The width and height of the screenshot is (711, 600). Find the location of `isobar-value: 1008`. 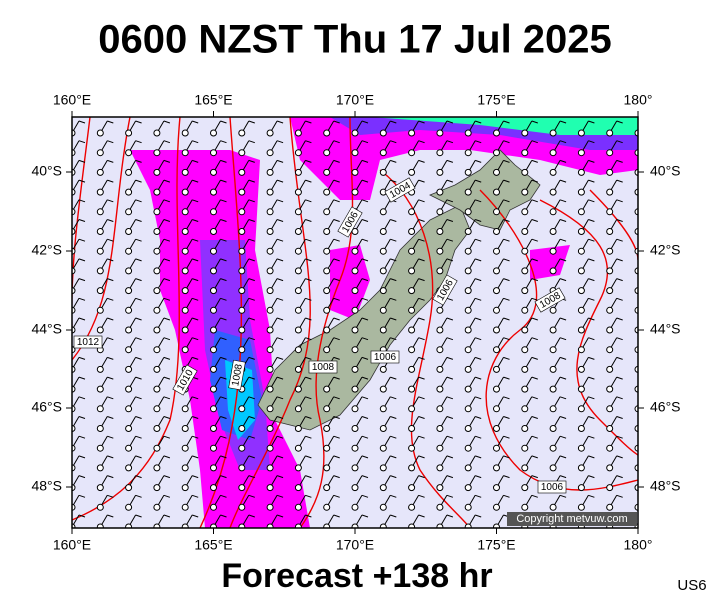

isobar-value: 1008 is located at coordinates (323, 367).